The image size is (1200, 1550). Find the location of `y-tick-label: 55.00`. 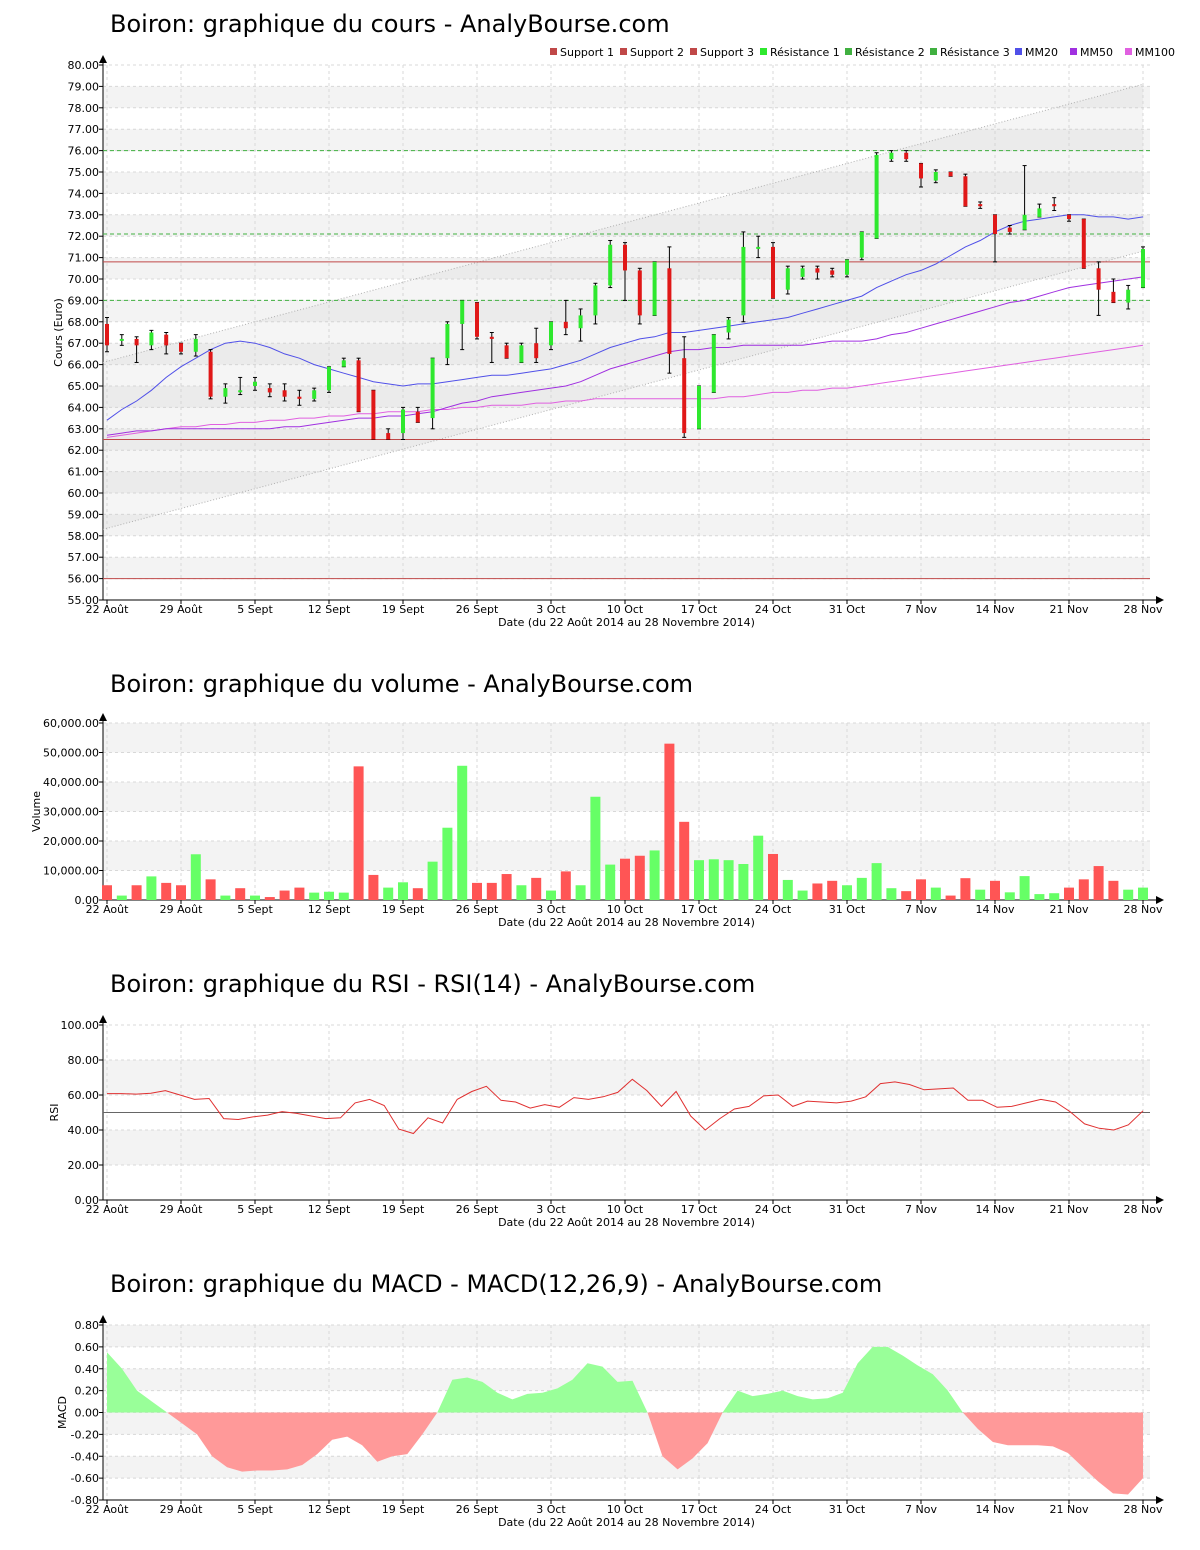

y-tick-label: 55.00 is located at coordinates (84, 600).